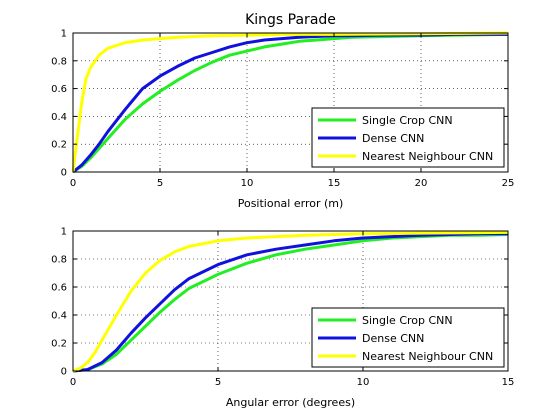  I want to click on x-axis-label: Angular error (degrees), so click(290, 402).